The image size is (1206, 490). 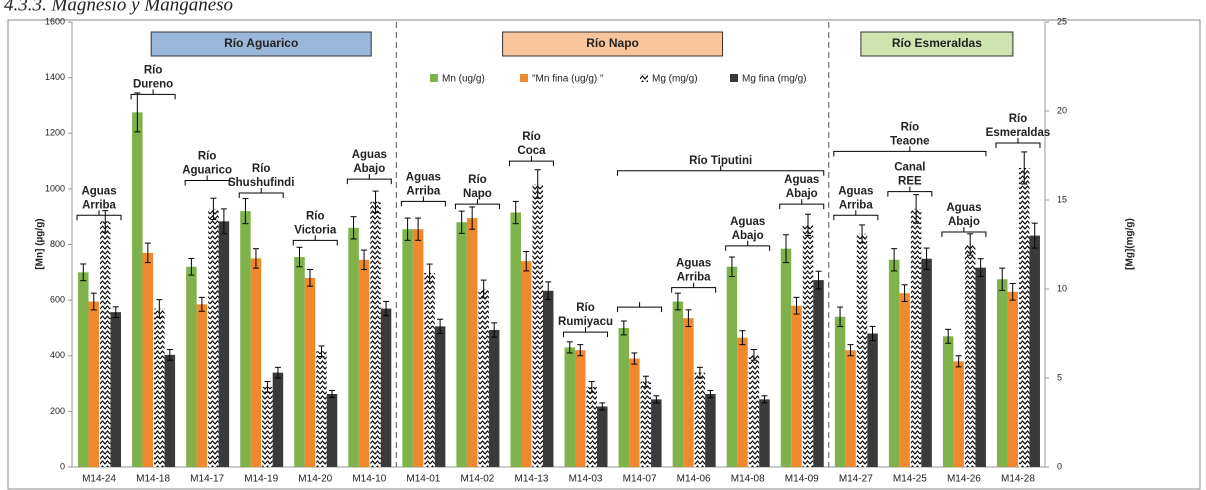 What do you see at coordinates (369, 169) in the screenshot?
I see `annotation: Abajo` at bounding box center [369, 169].